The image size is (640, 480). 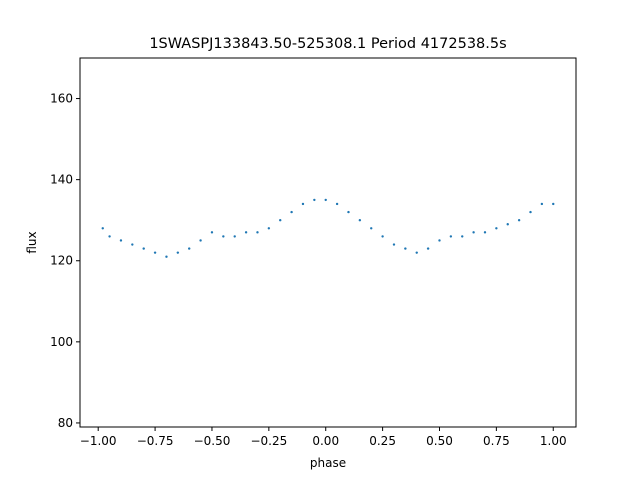 What do you see at coordinates (65, 423) in the screenshot?
I see `y-tick-label: 80` at bounding box center [65, 423].